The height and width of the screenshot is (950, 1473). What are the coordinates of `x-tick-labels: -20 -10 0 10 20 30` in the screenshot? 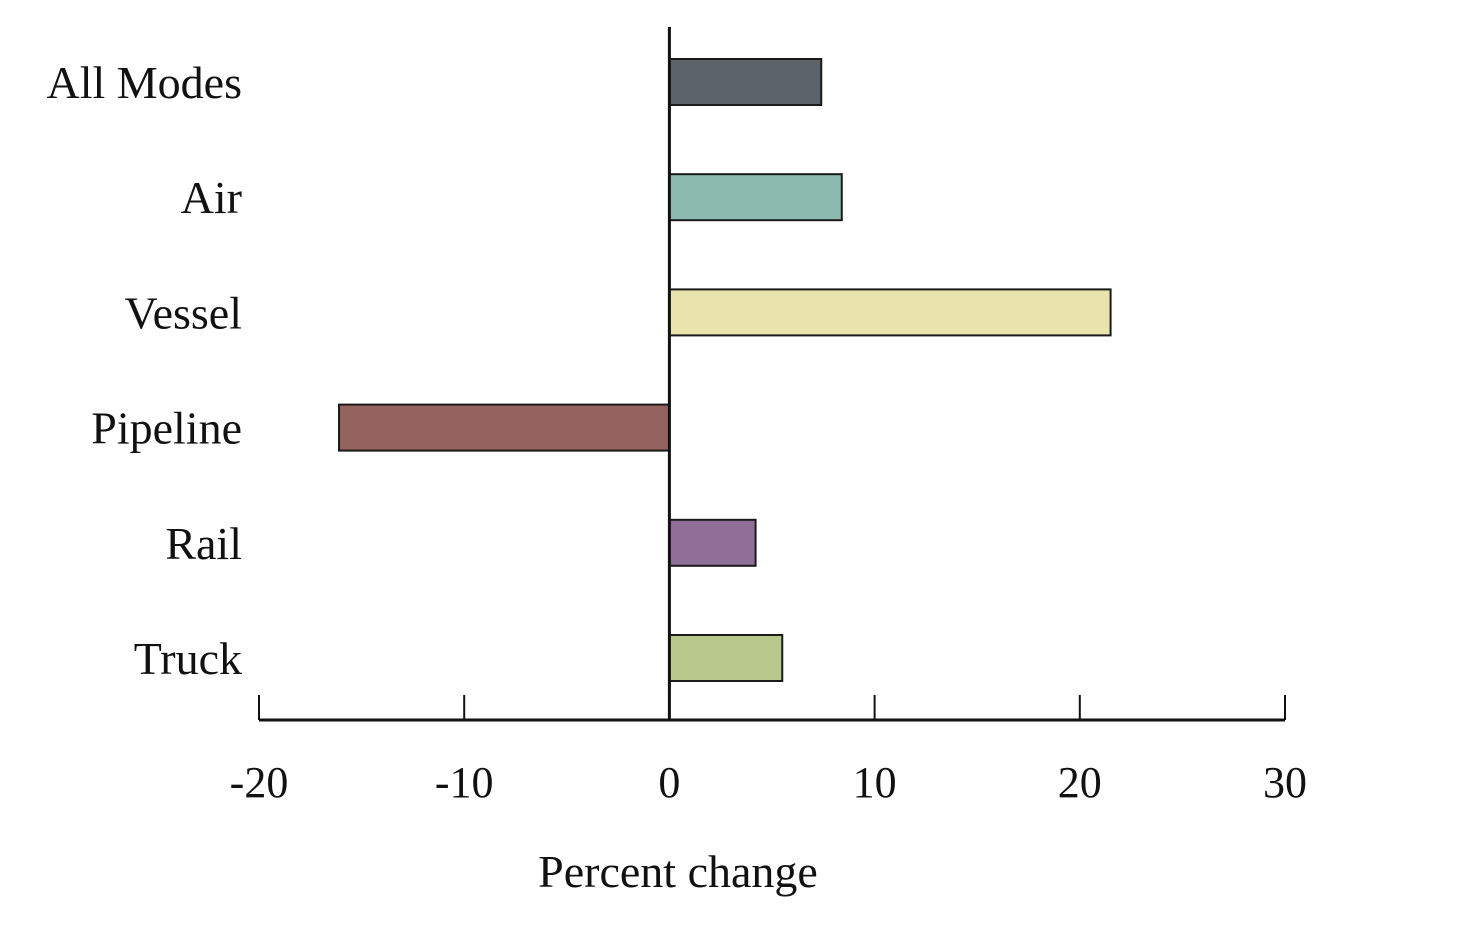 It's located at (768, 782).